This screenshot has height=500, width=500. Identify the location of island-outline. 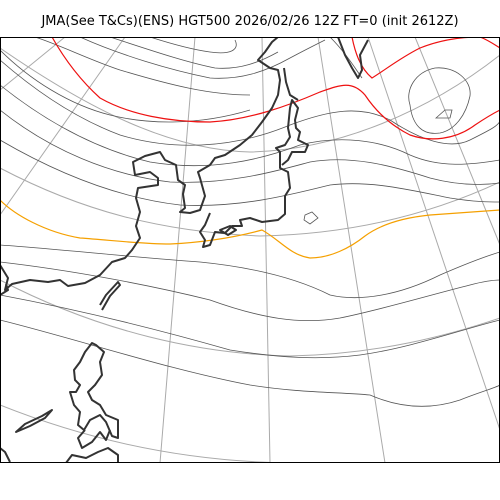
(311, 218).